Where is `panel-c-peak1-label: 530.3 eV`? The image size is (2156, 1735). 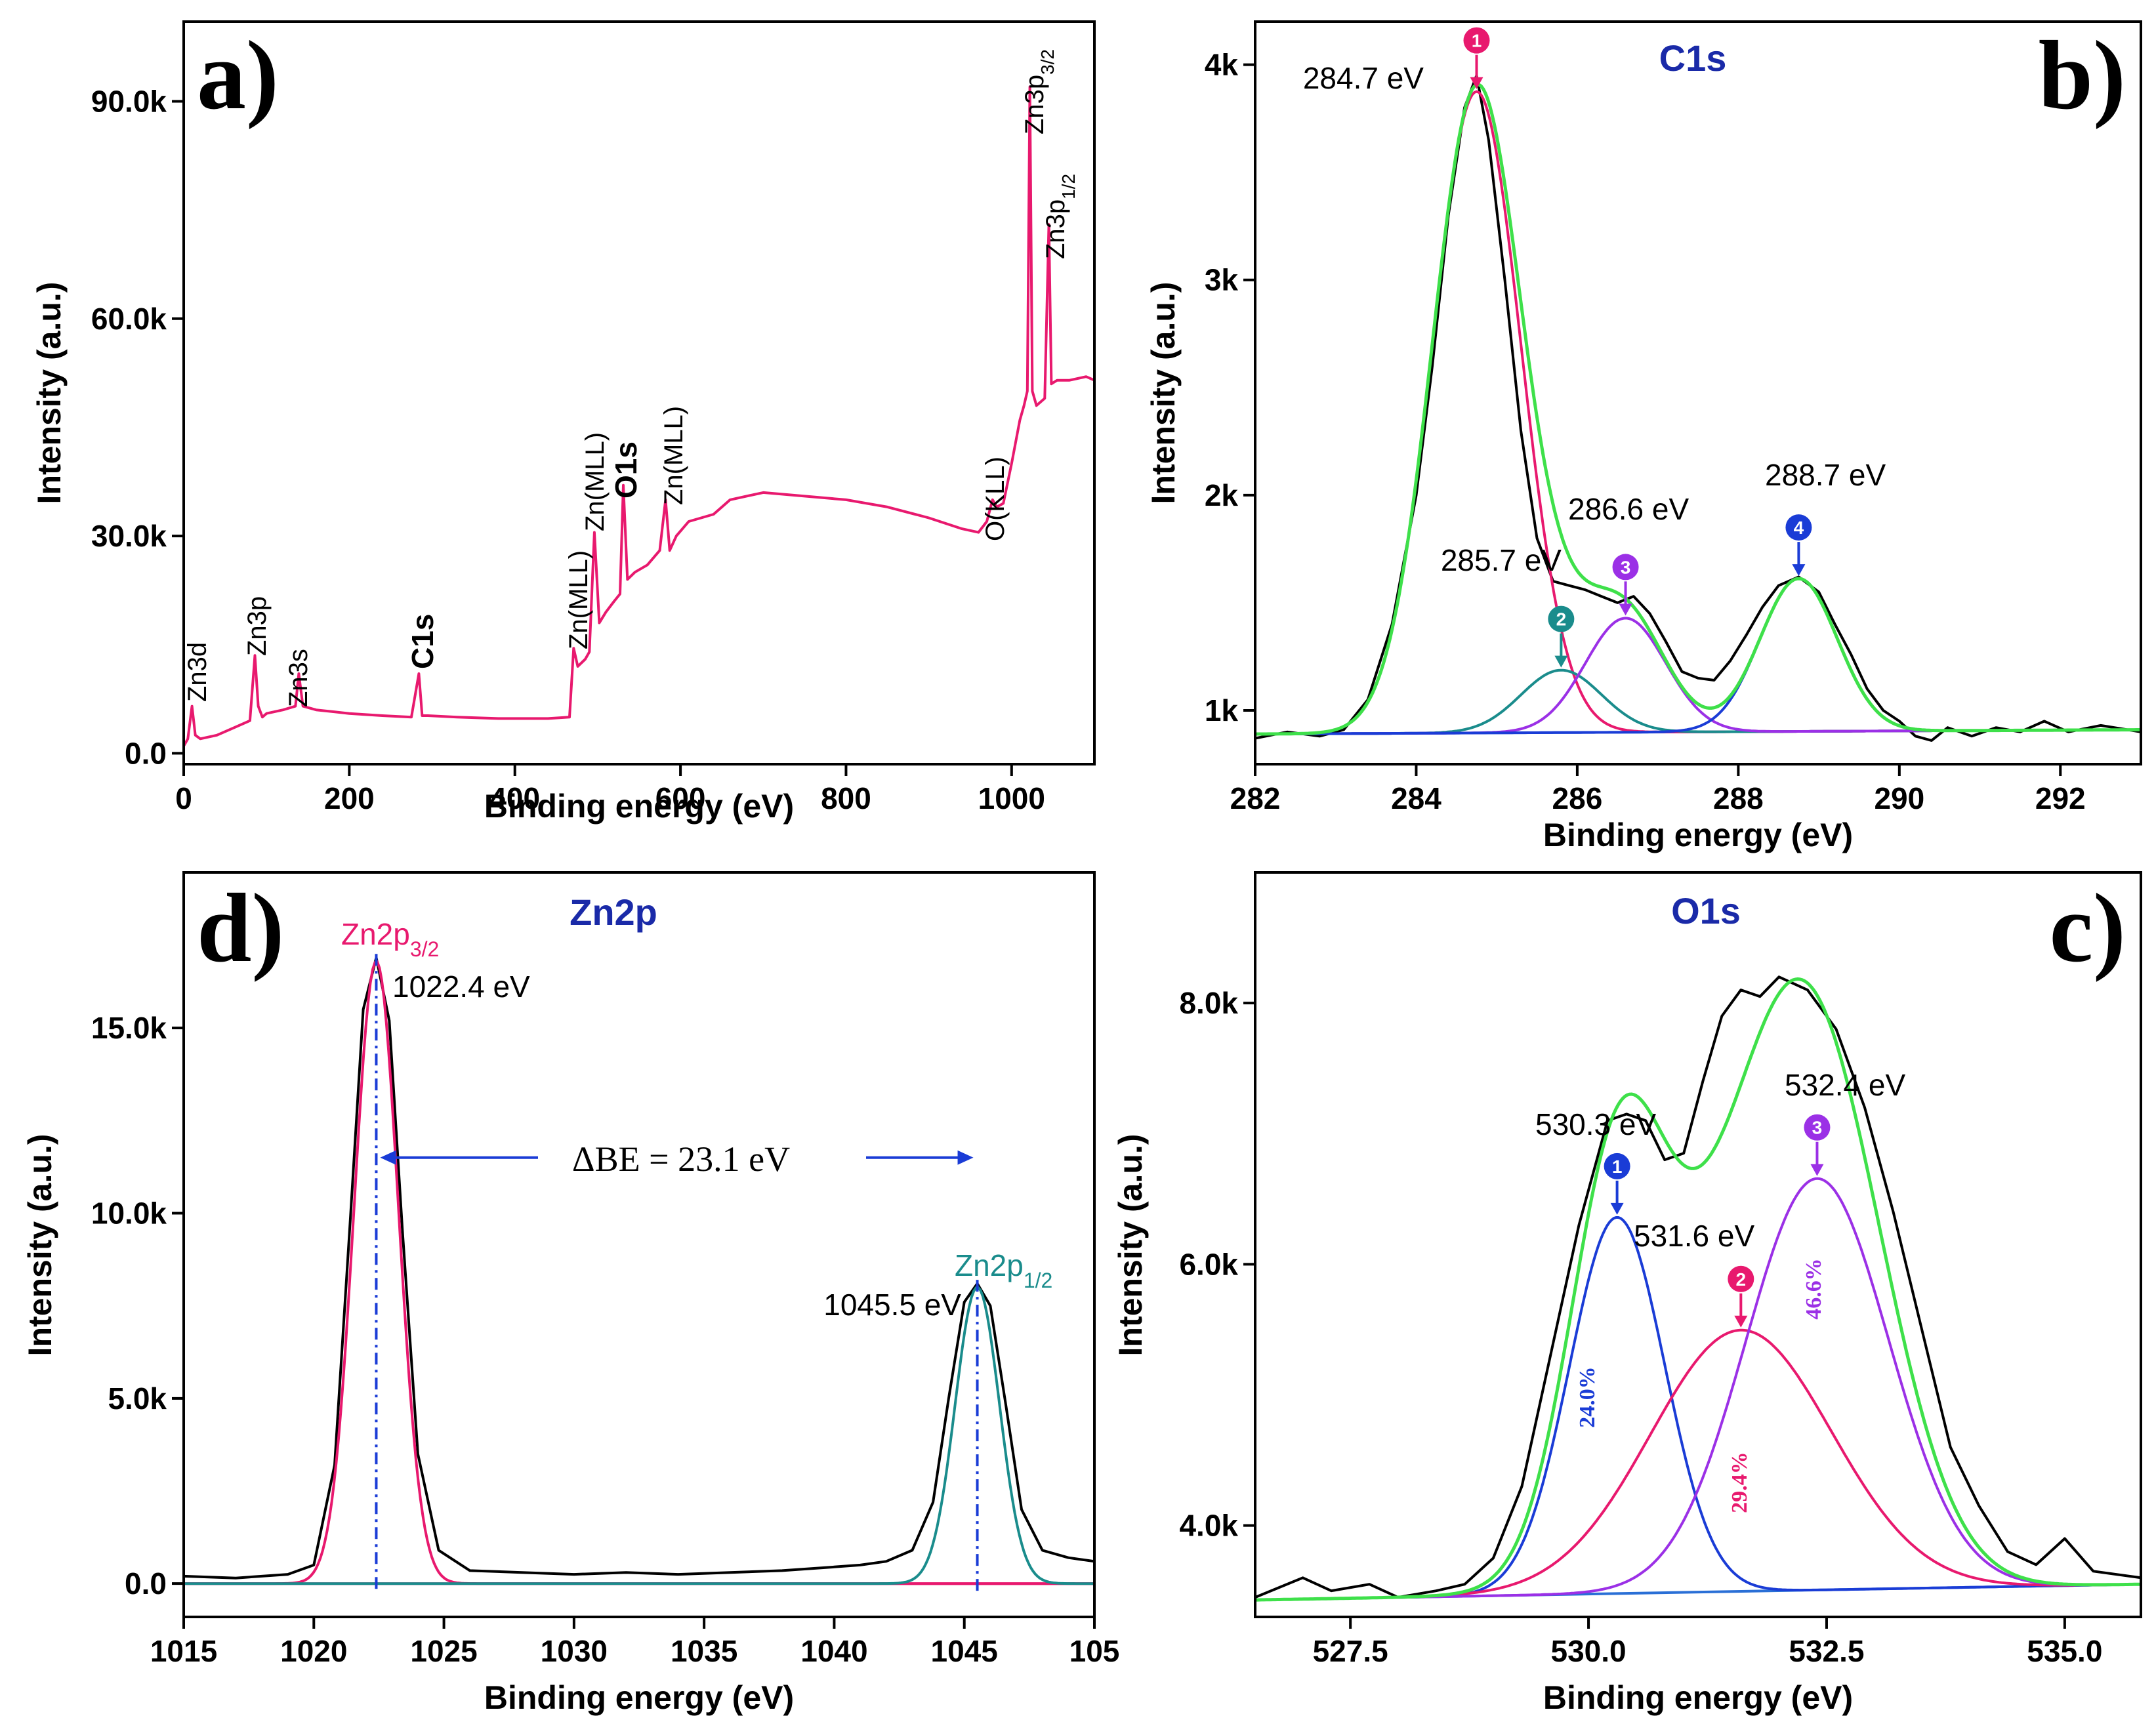
panel-c-peak1-label: 530.3 eV is located at coordinates (1596, 1124).